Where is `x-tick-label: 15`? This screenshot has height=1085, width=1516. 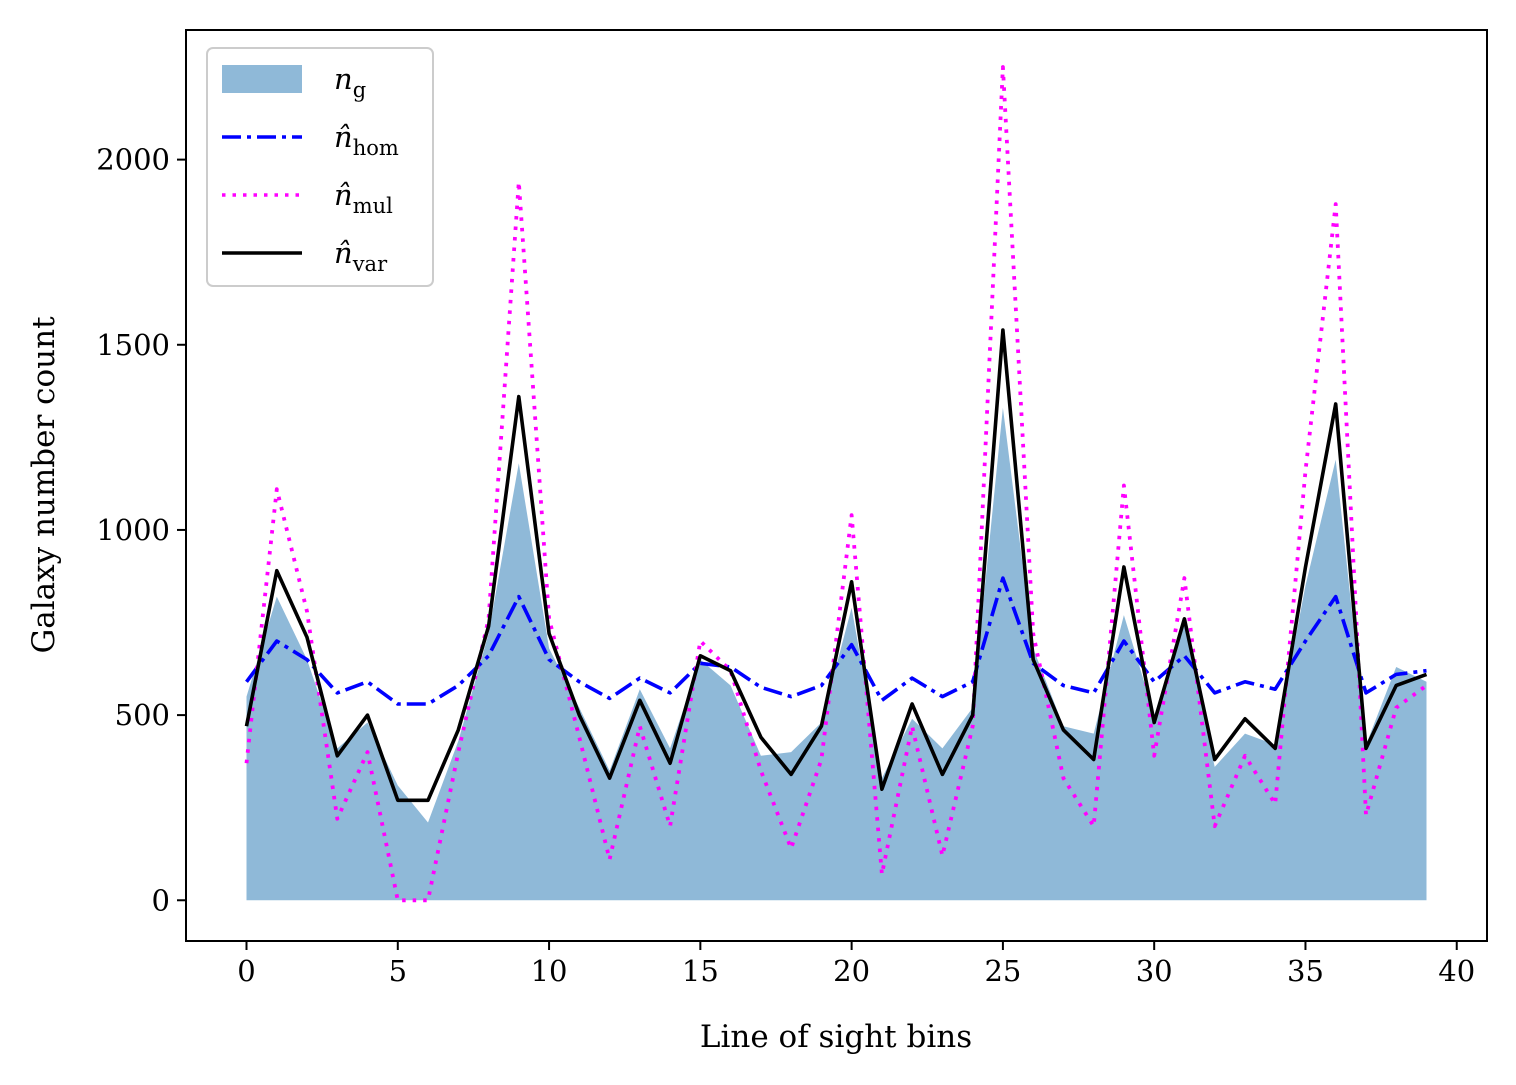
x-tick-label: 15 is located at coordinates (700, 971).